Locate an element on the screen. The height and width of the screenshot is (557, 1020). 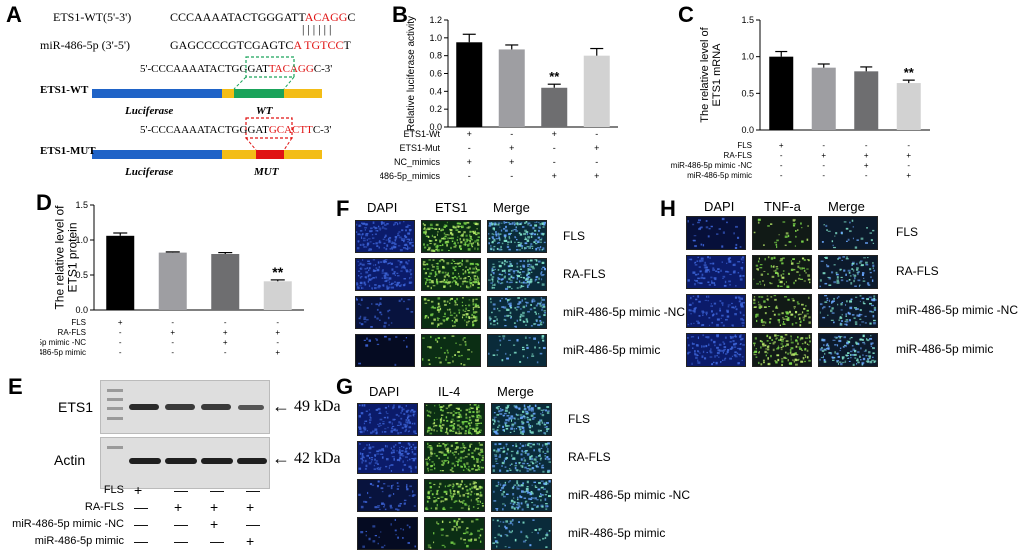
wt-site-bar is located at coordinates (259, 93).